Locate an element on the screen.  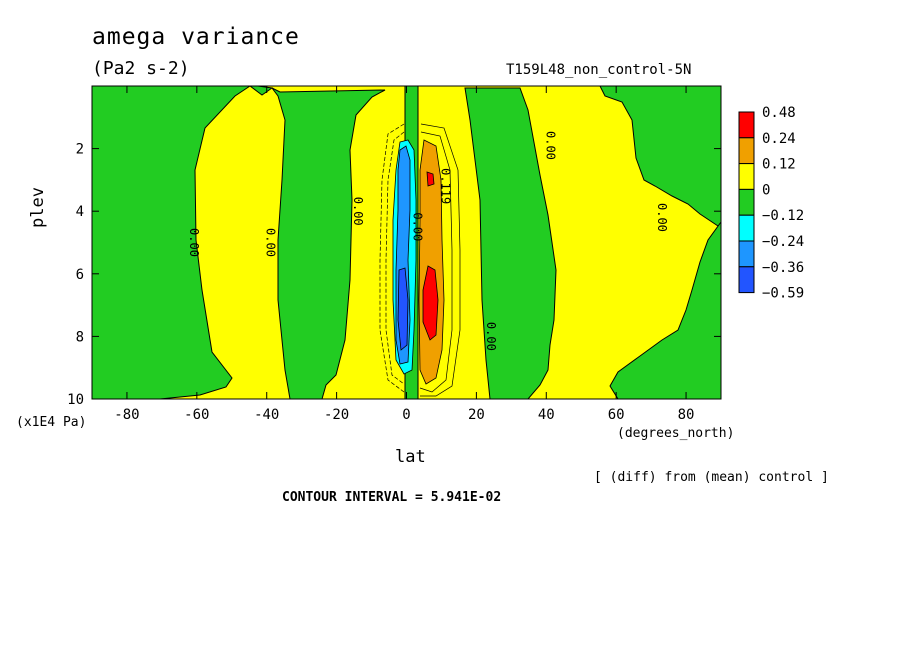
y-axis-label: plev is located at coordinates (38, 207).